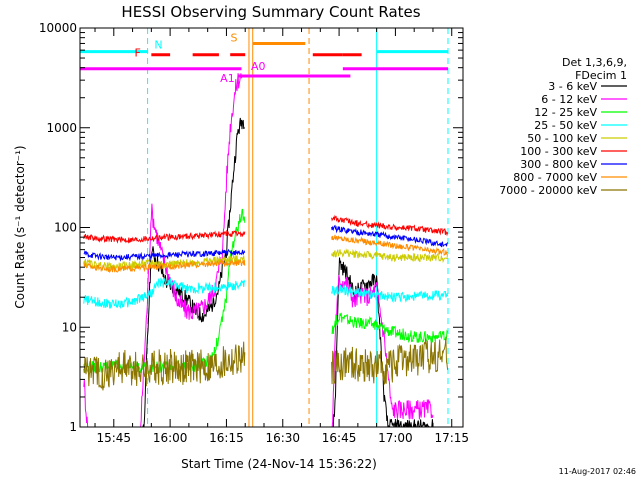 Image resolution: width=640 pixels, height=480 pixels. What do you see at coordinates (282, 438) in the screenshot?
I see `x-tick-label: 16:30` at bounding box center [282, 438].